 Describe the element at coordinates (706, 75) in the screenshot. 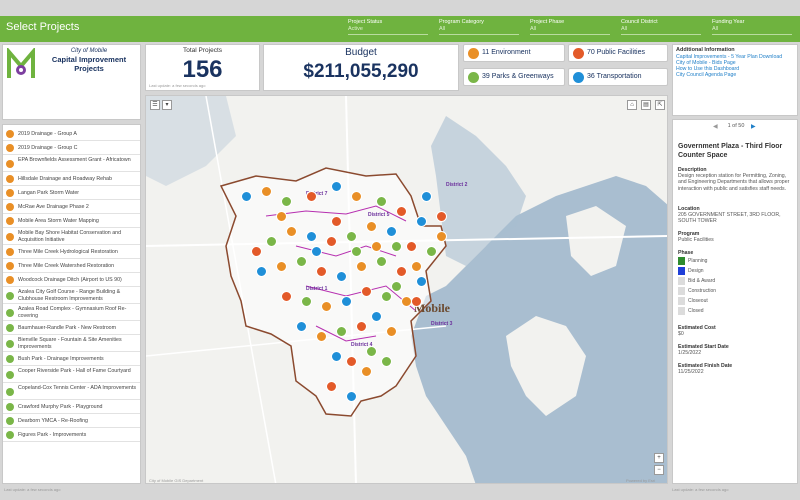

I see `link-council-agenda: City Council Agenda Page` at that location.